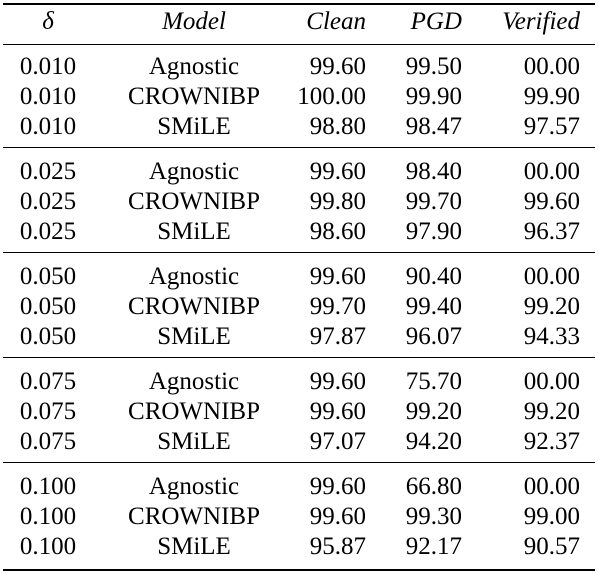 The width and height of the screenshot is (598, 574). What do you see at coordinates (337, 546) in the screenshot?
I see `clean-cell: 95.87` at bounding box center [337, 546].